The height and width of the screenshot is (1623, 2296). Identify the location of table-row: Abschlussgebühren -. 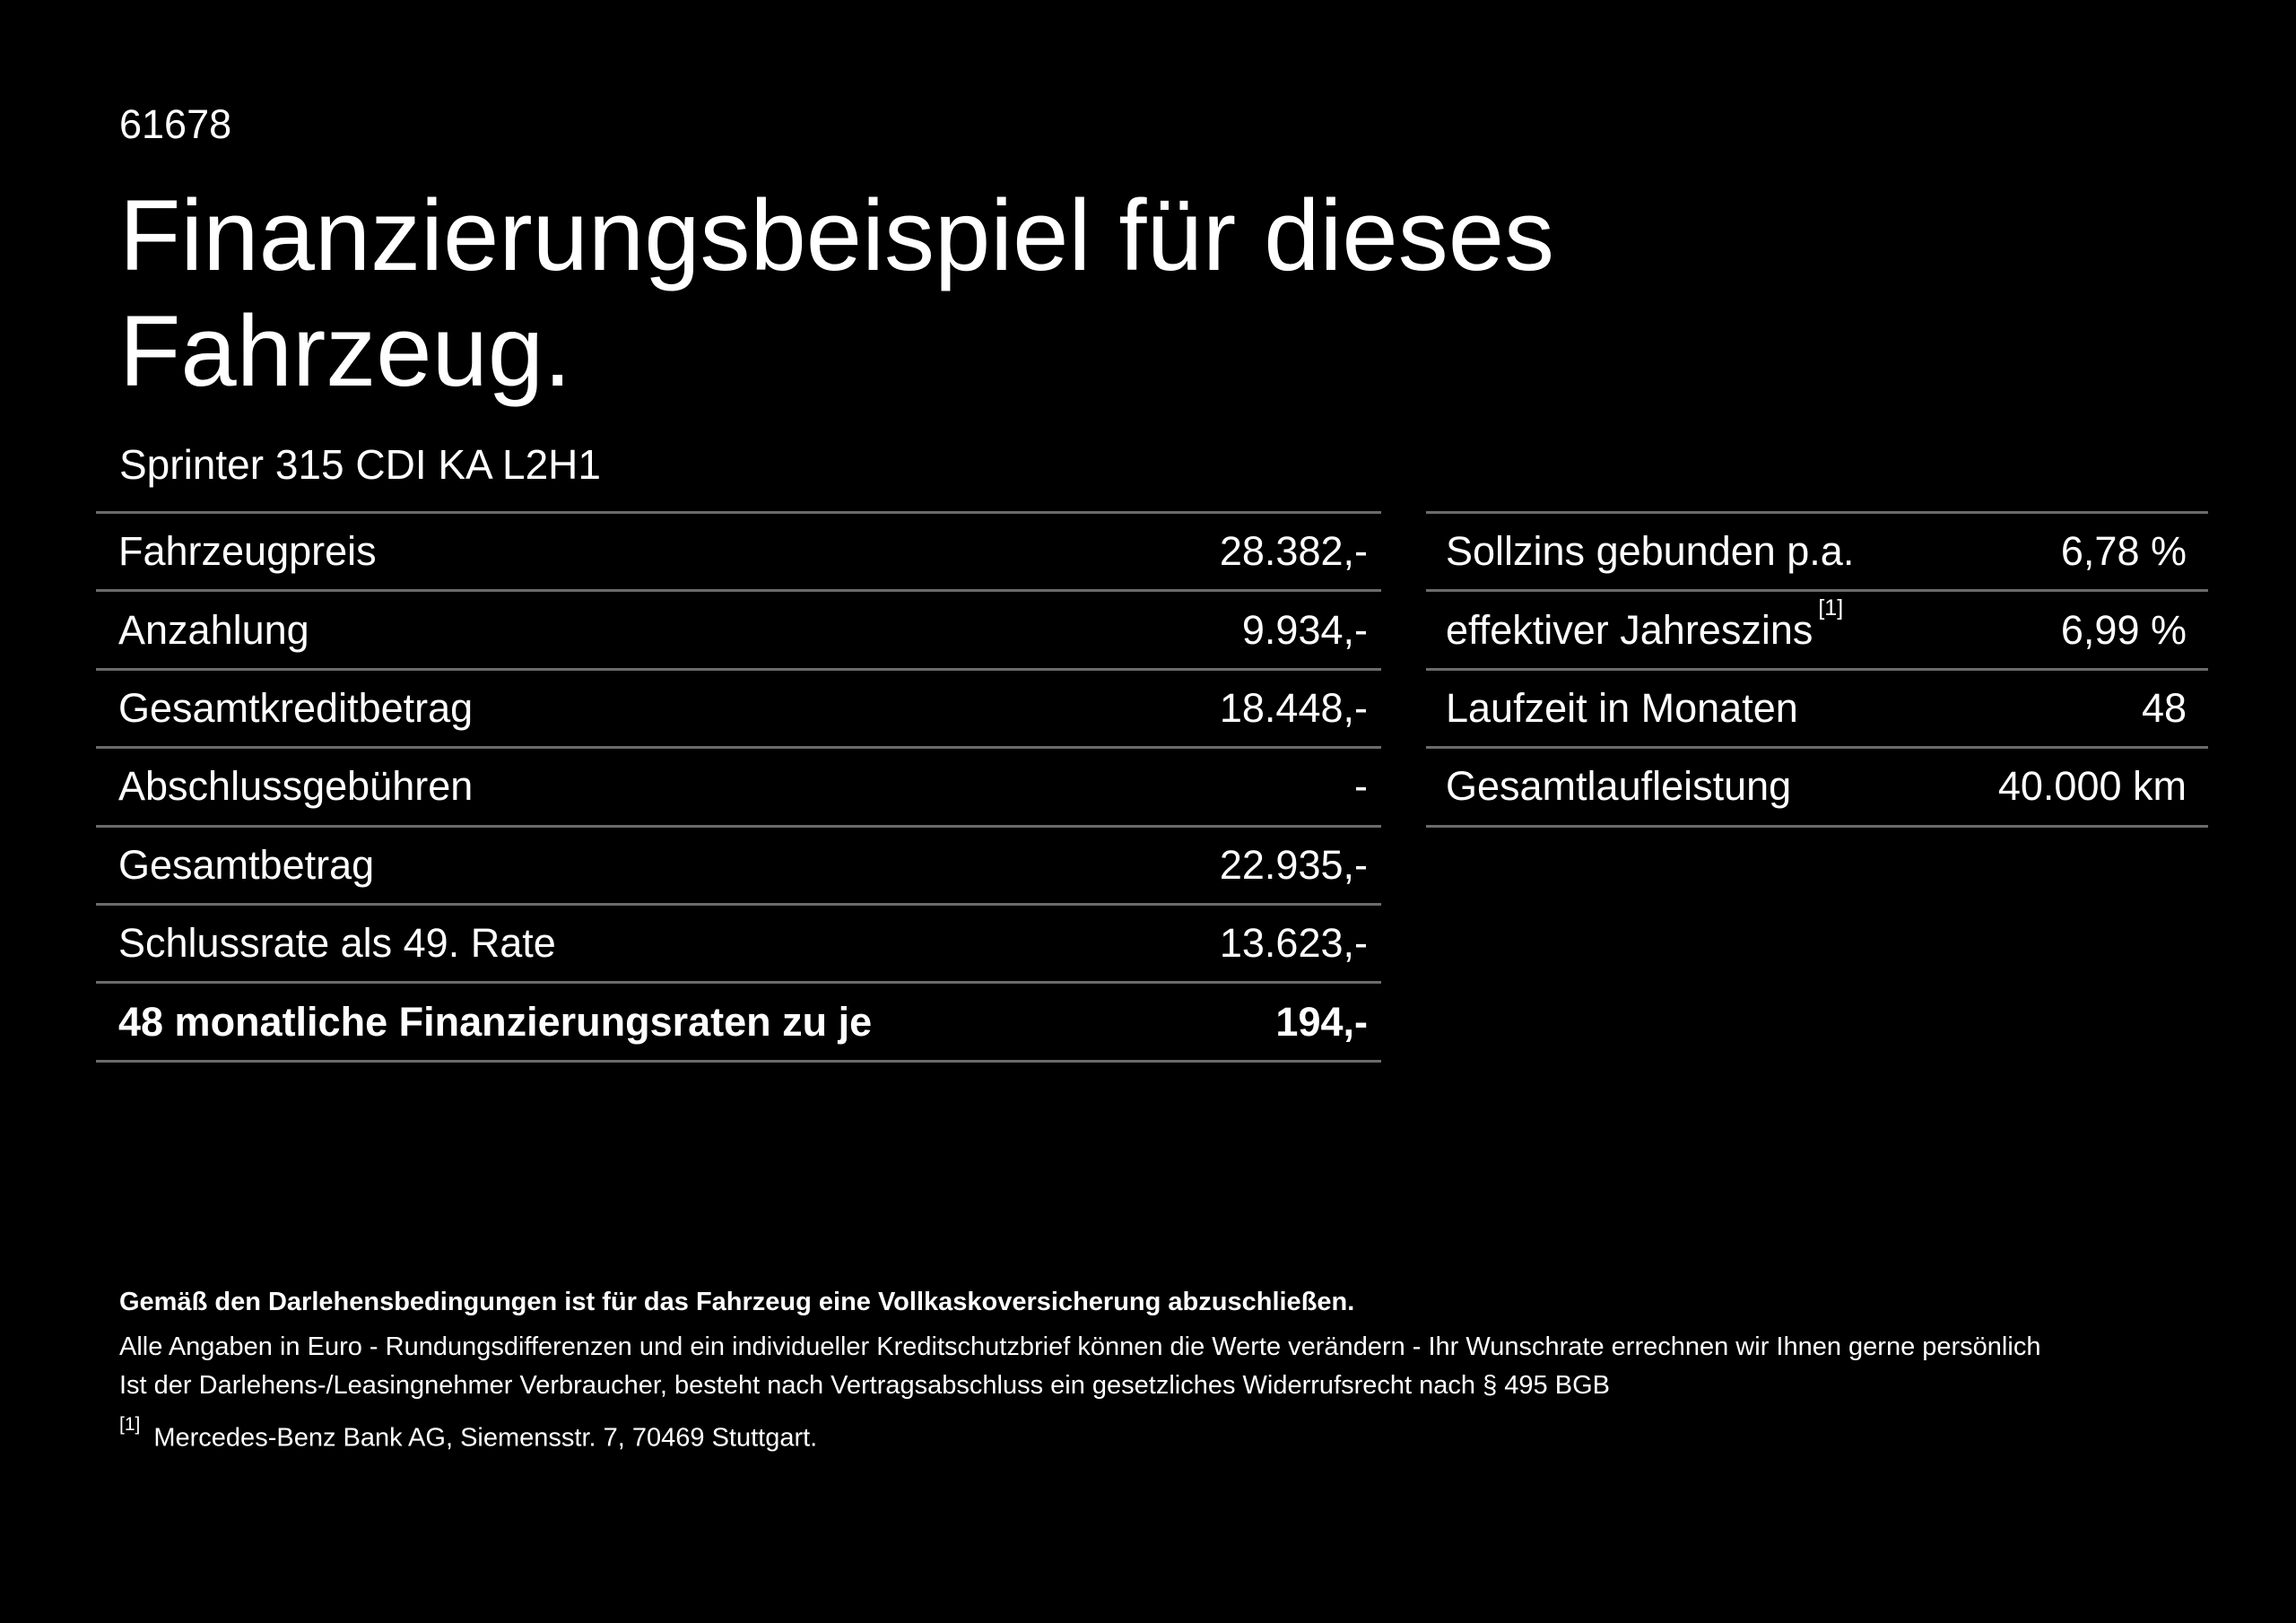
(738, 785).